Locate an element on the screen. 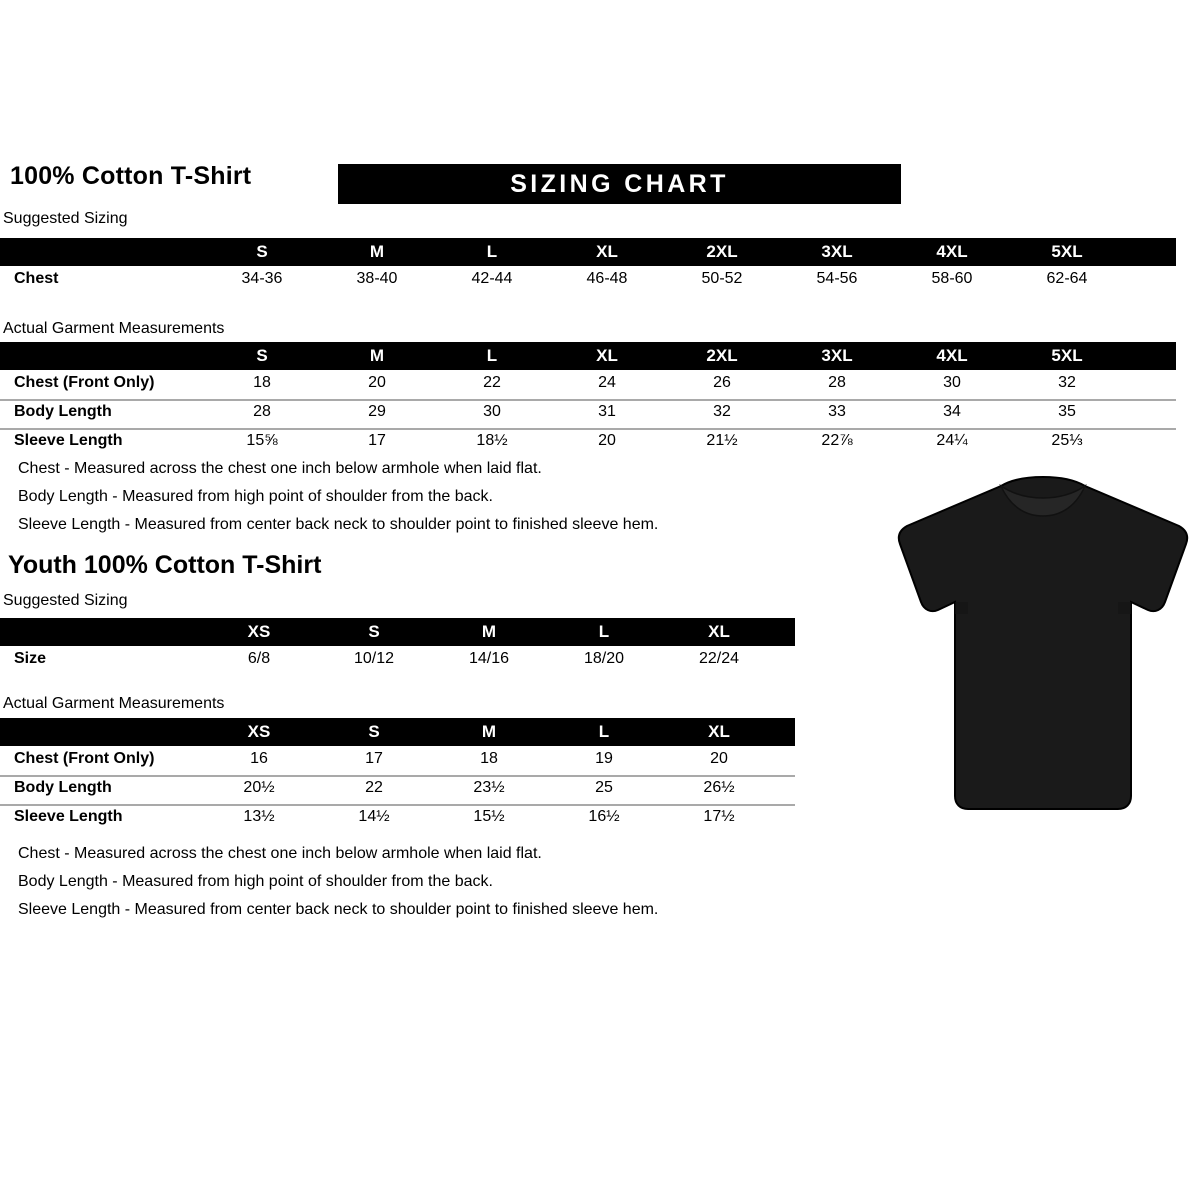 Image resolution: width=1200 pixels, height=1200 pixels. youth-suggested-col-header-m: M is located at coordinates (489, 631).